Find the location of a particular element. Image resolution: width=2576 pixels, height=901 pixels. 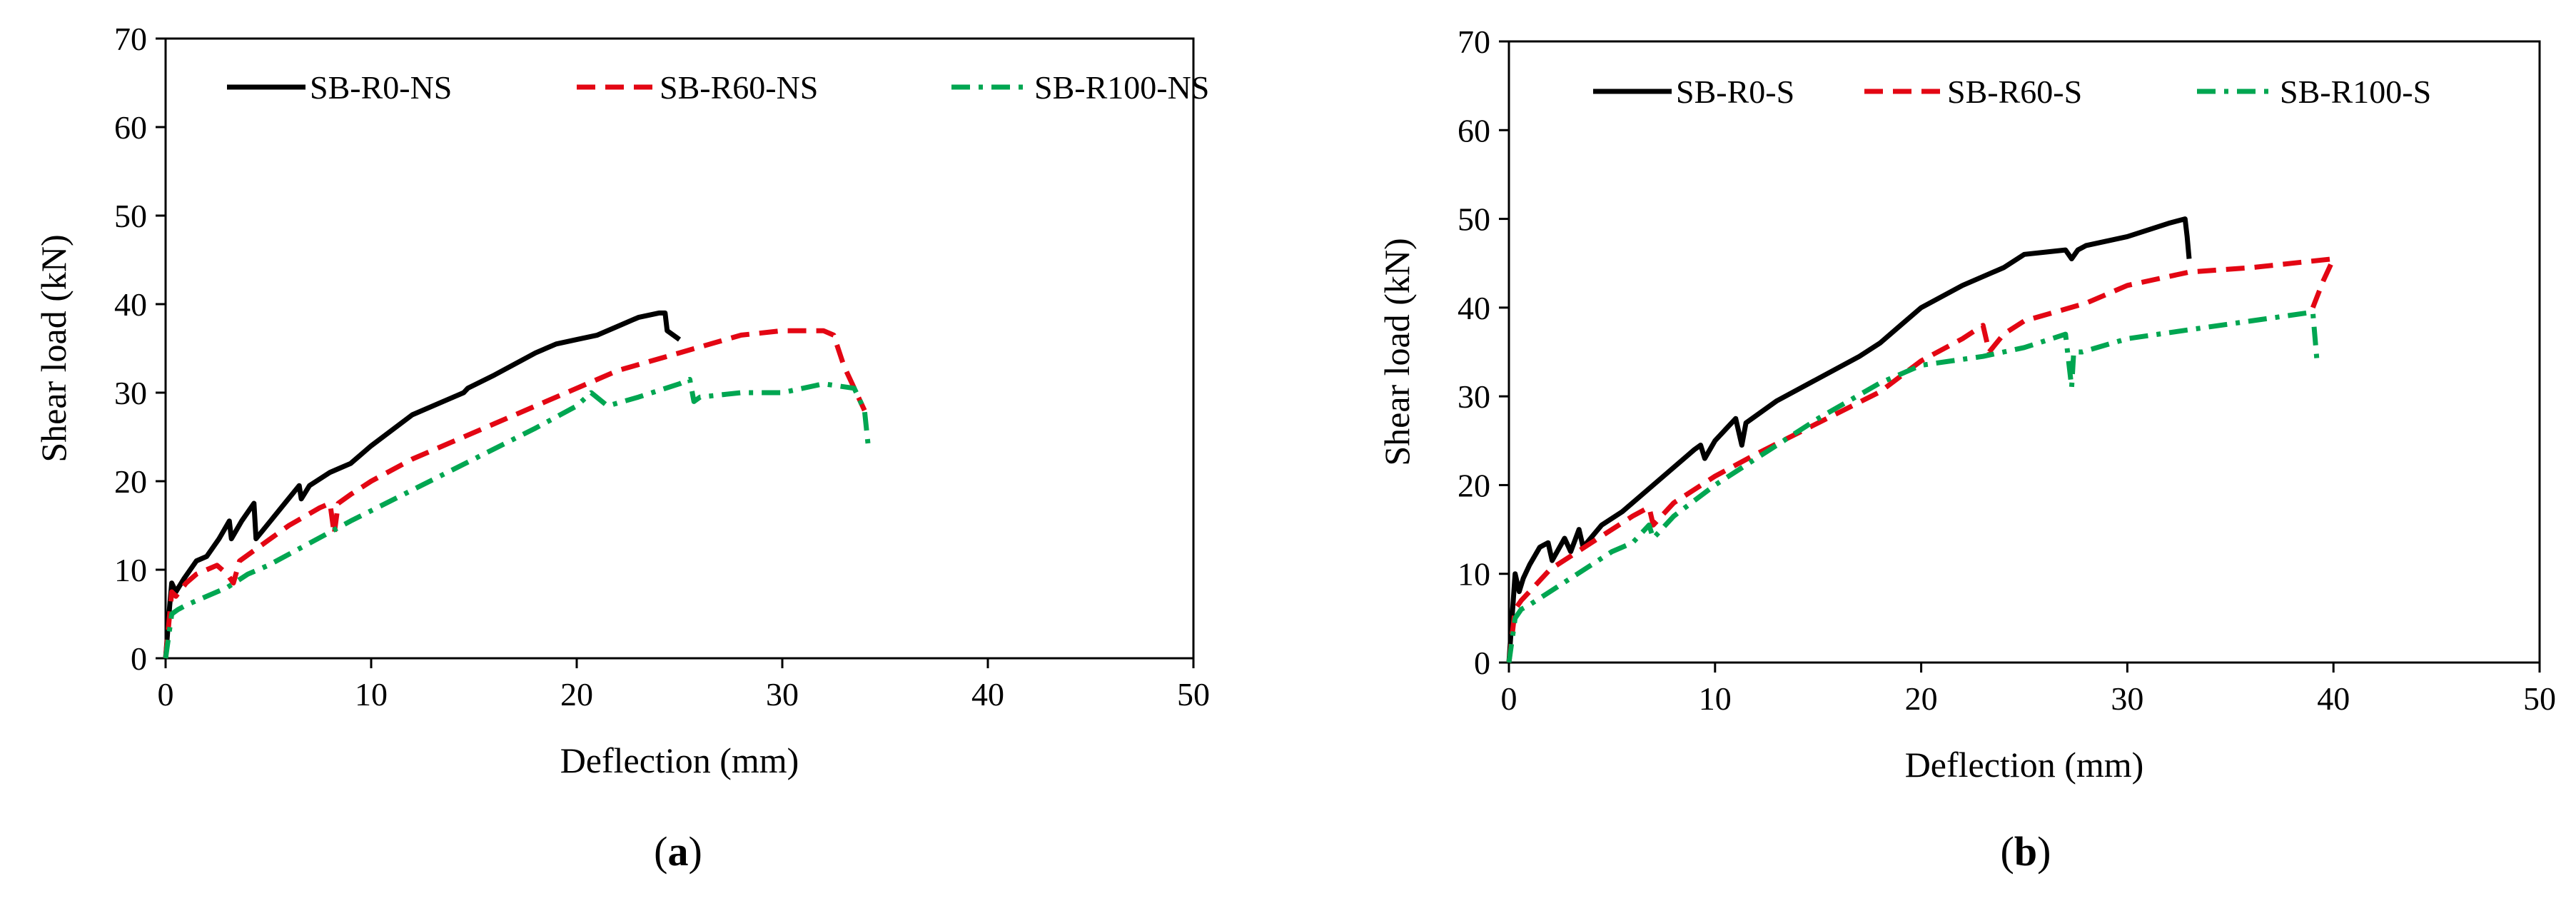

legend: SB-R0-NS SB-R60-NS SB-R100-NS is located at coordinates (718, 87).